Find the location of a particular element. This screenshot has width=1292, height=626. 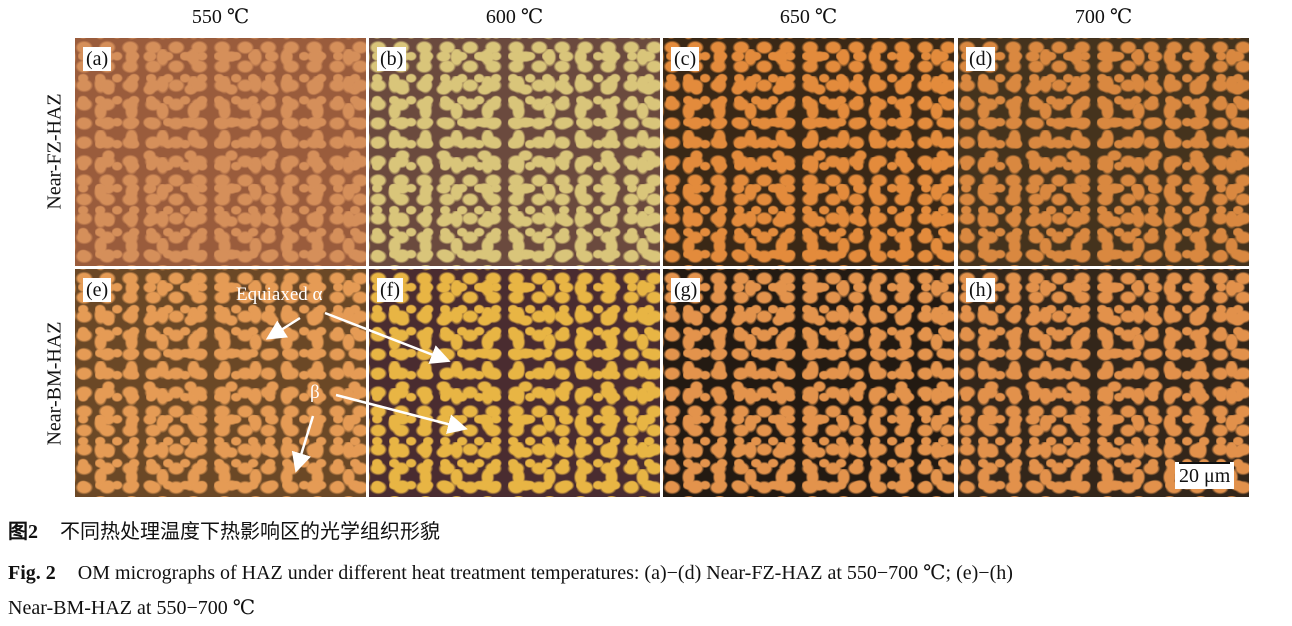

scale-bar-label: 20 μm is located at coordinates (1205, 475).